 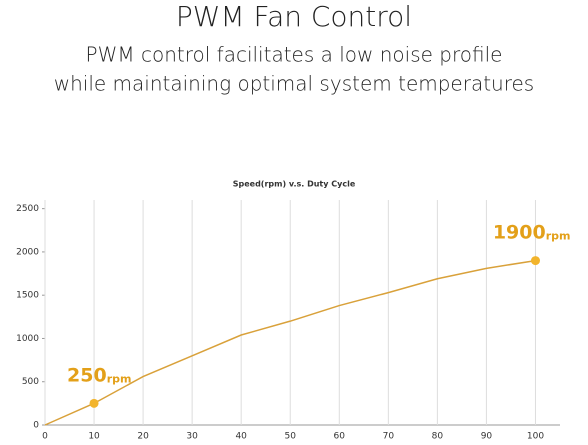 What do you see at coordinates (294, 184) in the screenshot?
I see `chart-title: Speed(rpm) v.s. Duty Cycle` at bounding box center [294, 184].